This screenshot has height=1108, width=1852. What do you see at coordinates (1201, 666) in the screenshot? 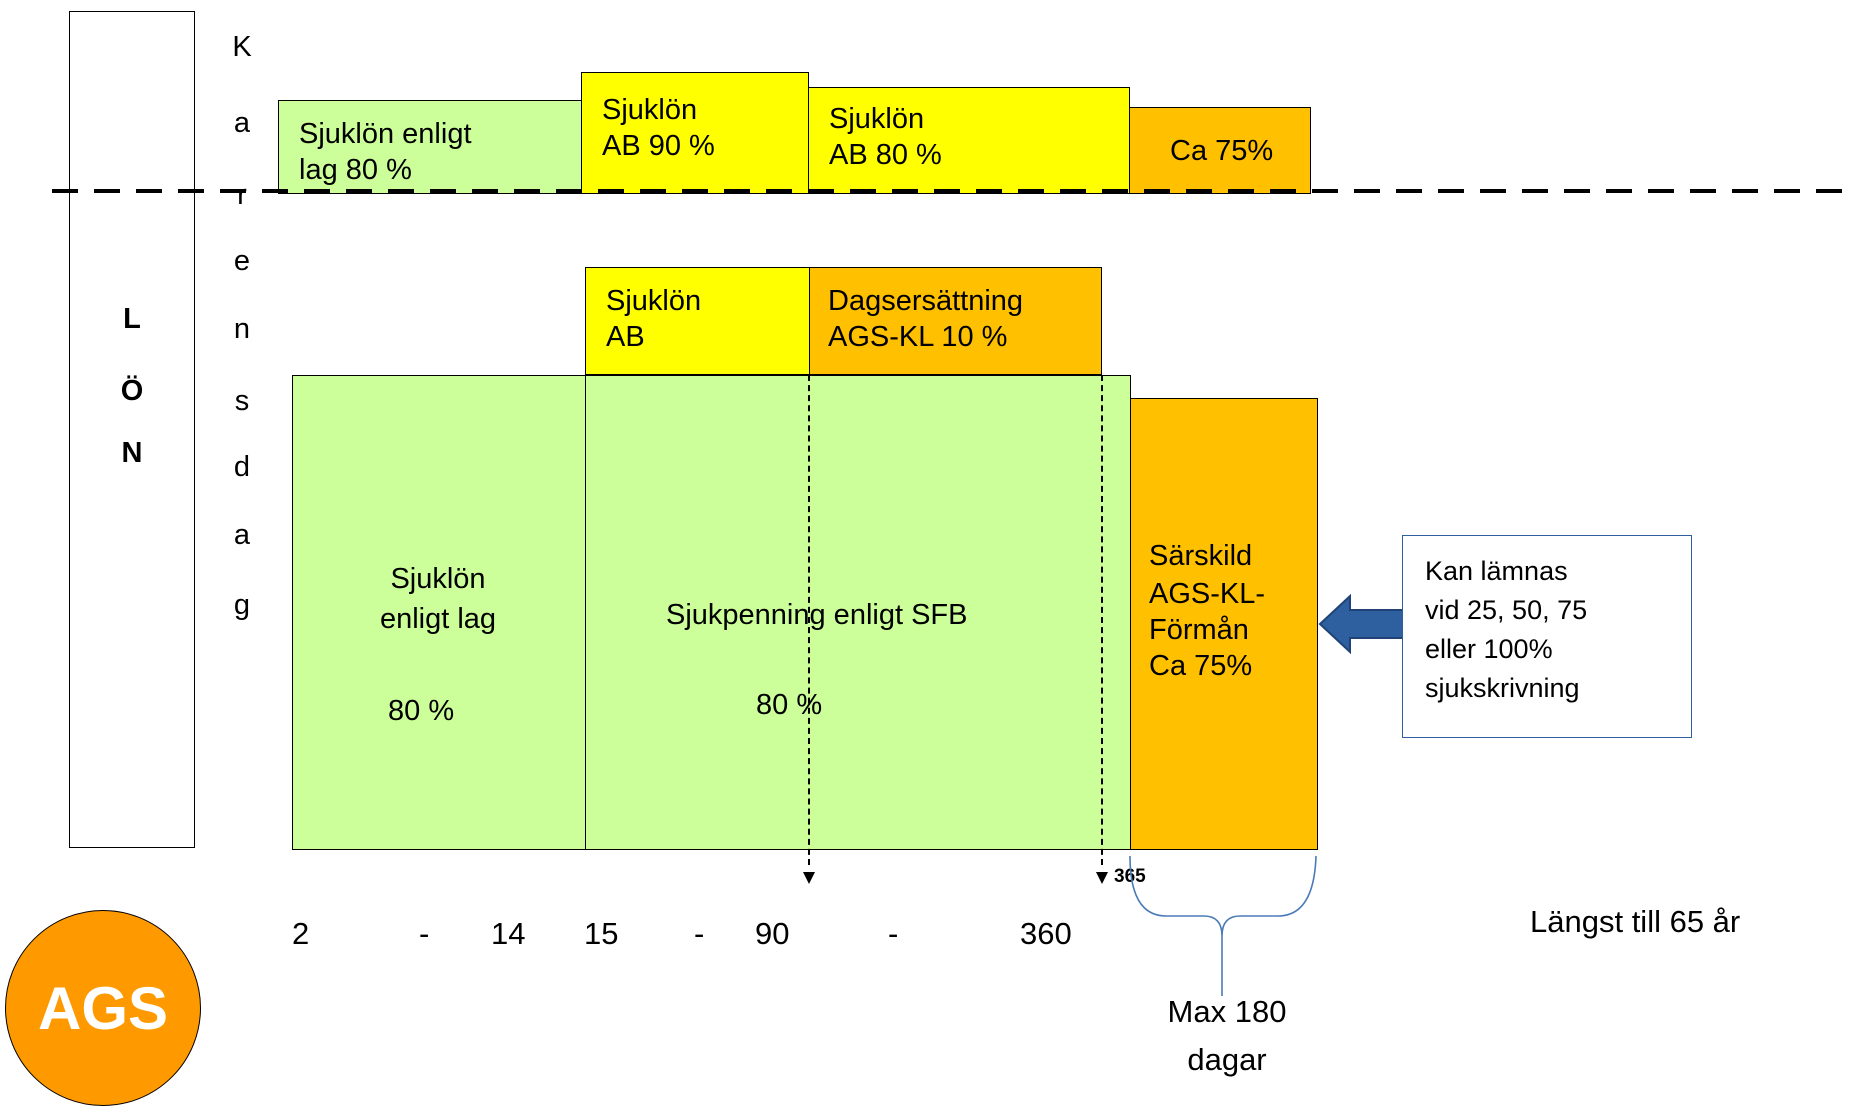
I see `main-box-sarskild-line4: Ca 75%` at bounding box center [1201, 666].